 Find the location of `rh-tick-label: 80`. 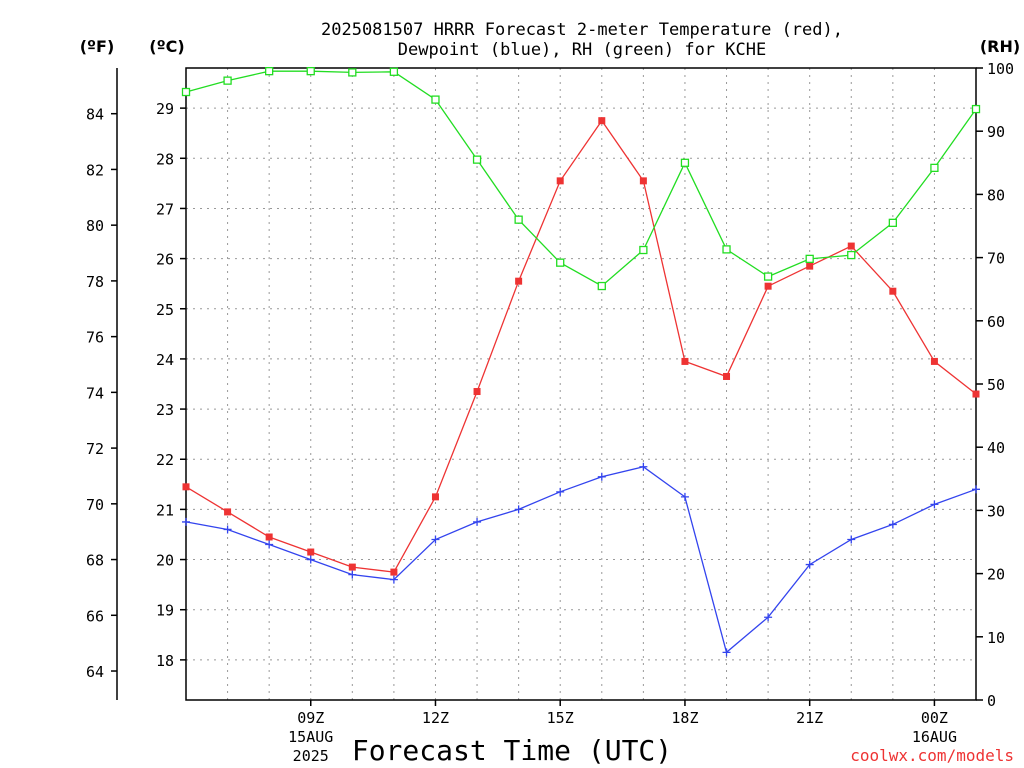

rh-tick-label: 80 is located at coordinates (996, 195).